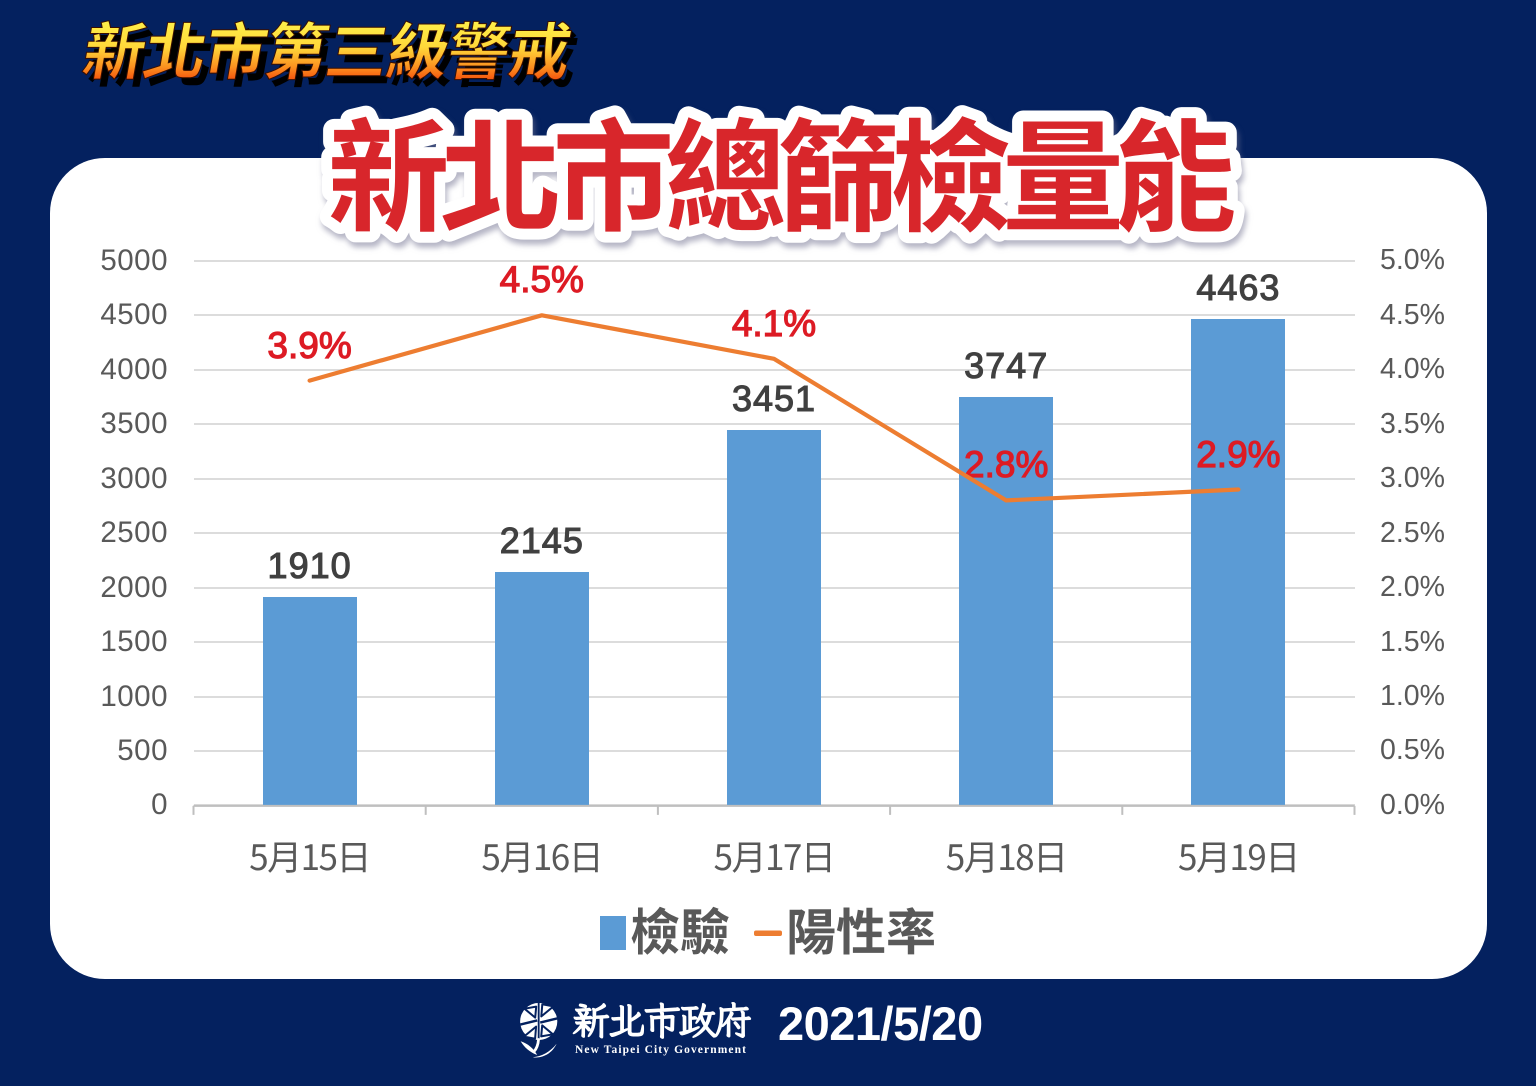 The image size is (1536, 1086). What do you see at coordinates (880, 1023) in the screenshot?
I see `svg-text: 2021/5/20` at bounding box center [880, 1023].